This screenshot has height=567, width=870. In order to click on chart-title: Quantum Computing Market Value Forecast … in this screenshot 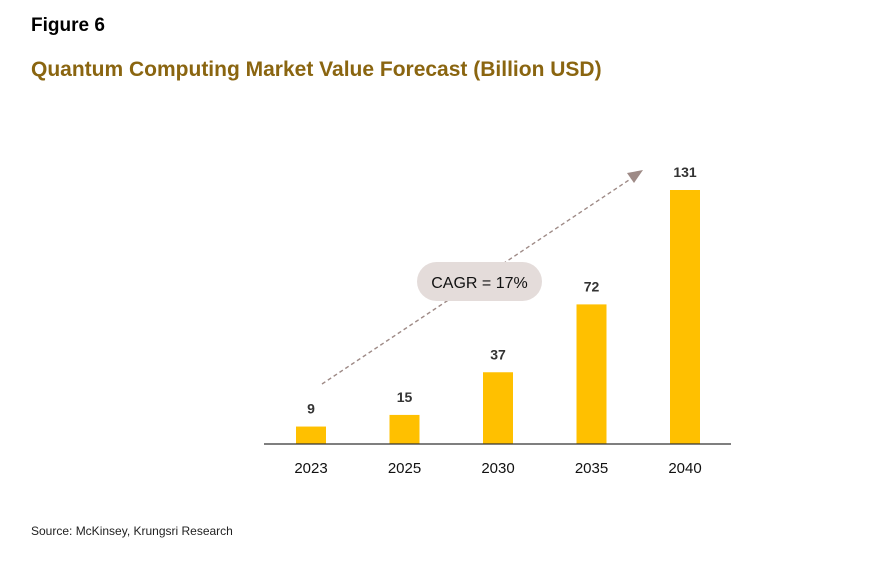, I will do `click(316, 69)`.